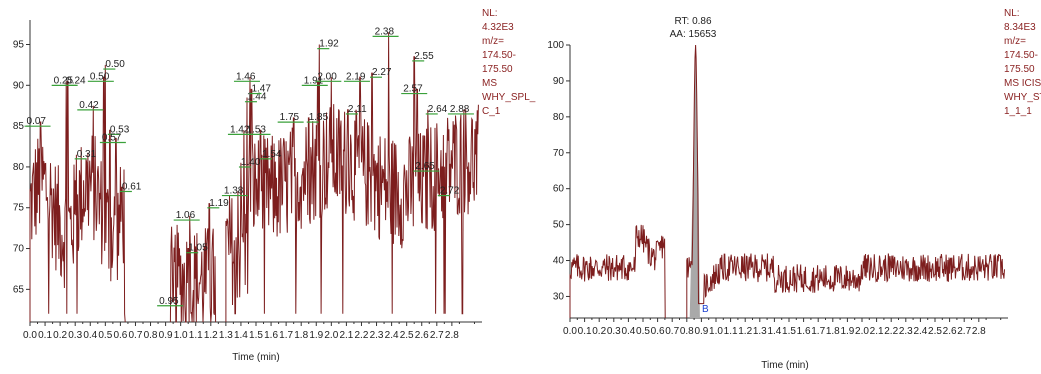 This screenshot has width=1041, height=374. I want to click on right-x-tick-label: 1.7, so click(818, 331).